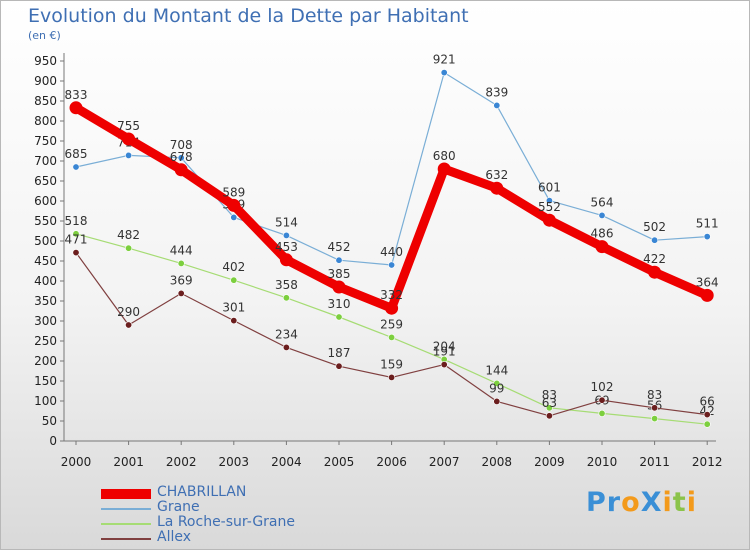 The image size is (750, 550). What do you see at coordinates (128, 462) in the screenshot?
I see `x-tick-label: 2001` at bounding box center [128, 462].